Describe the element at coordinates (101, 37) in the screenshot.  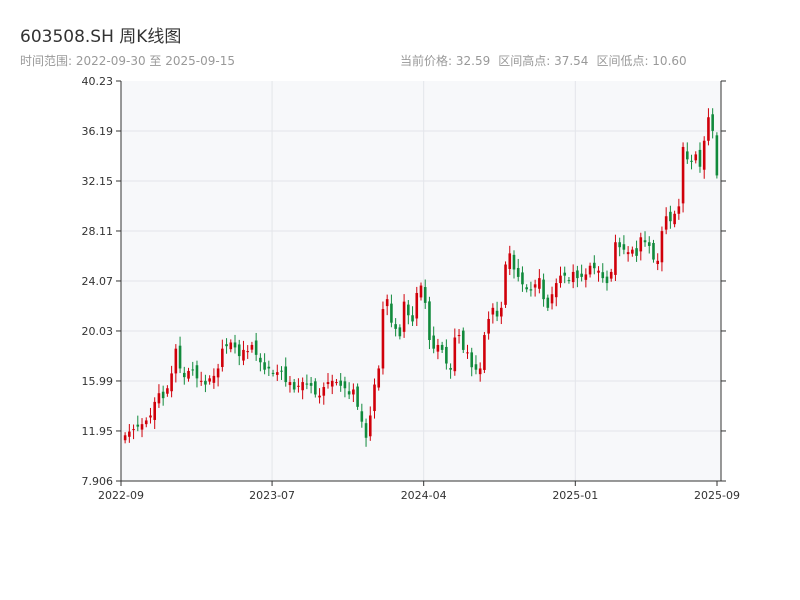
I see `chart-title: 603508.SH 周K线图` at that location.